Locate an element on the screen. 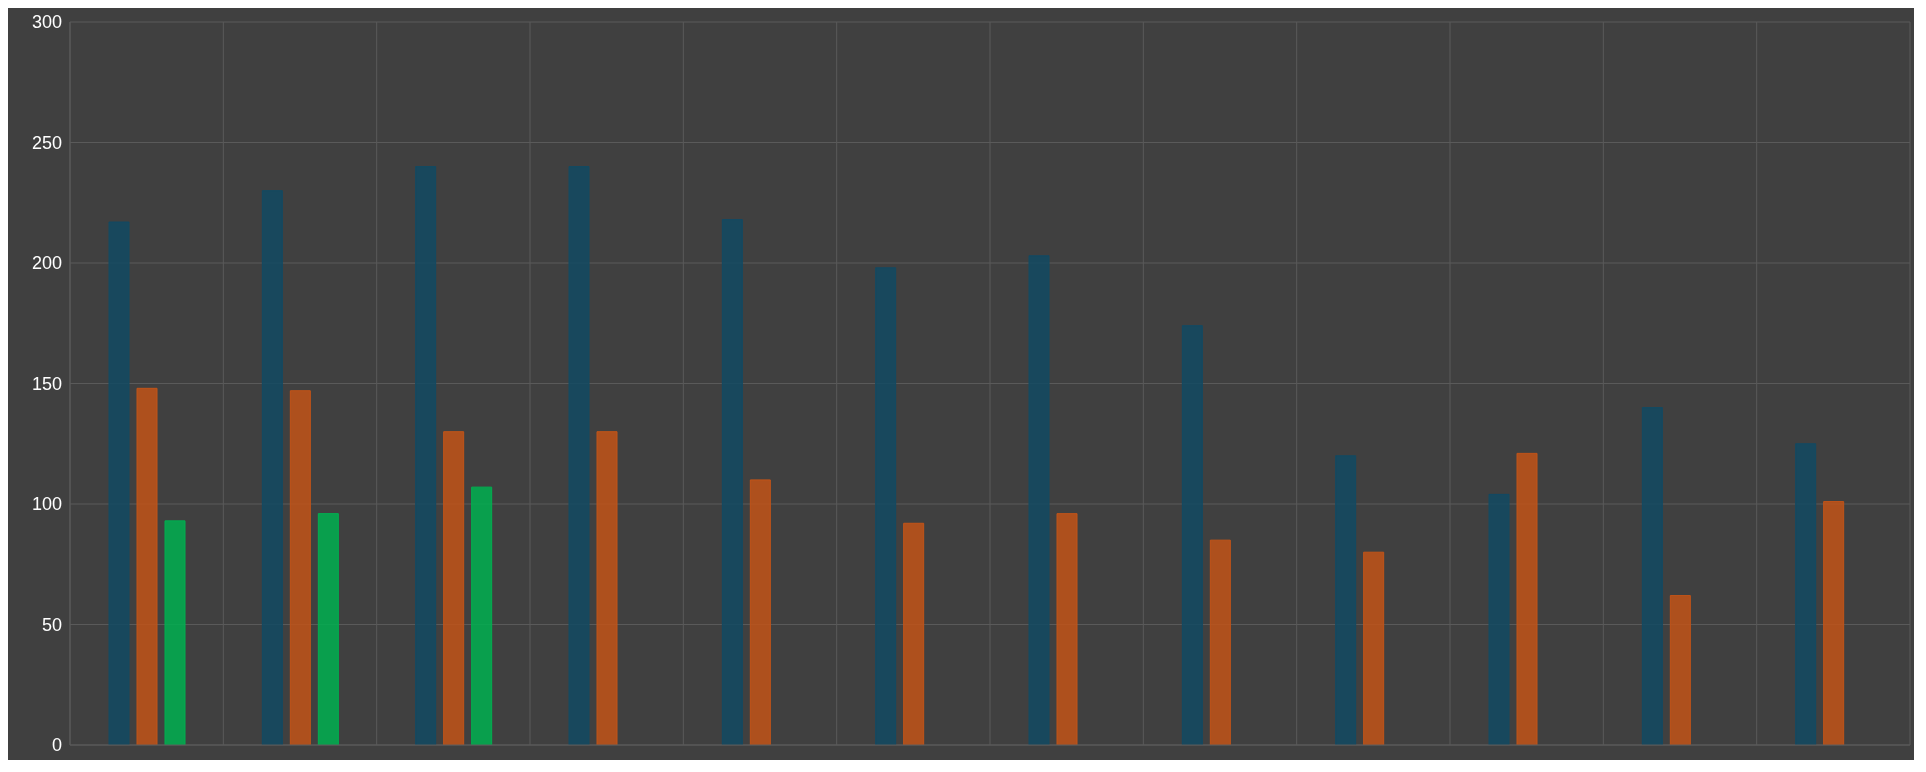 The height and width of the screenshot is (772, 1926). y-tick-label: 200 is located at coordinates (46, 263).